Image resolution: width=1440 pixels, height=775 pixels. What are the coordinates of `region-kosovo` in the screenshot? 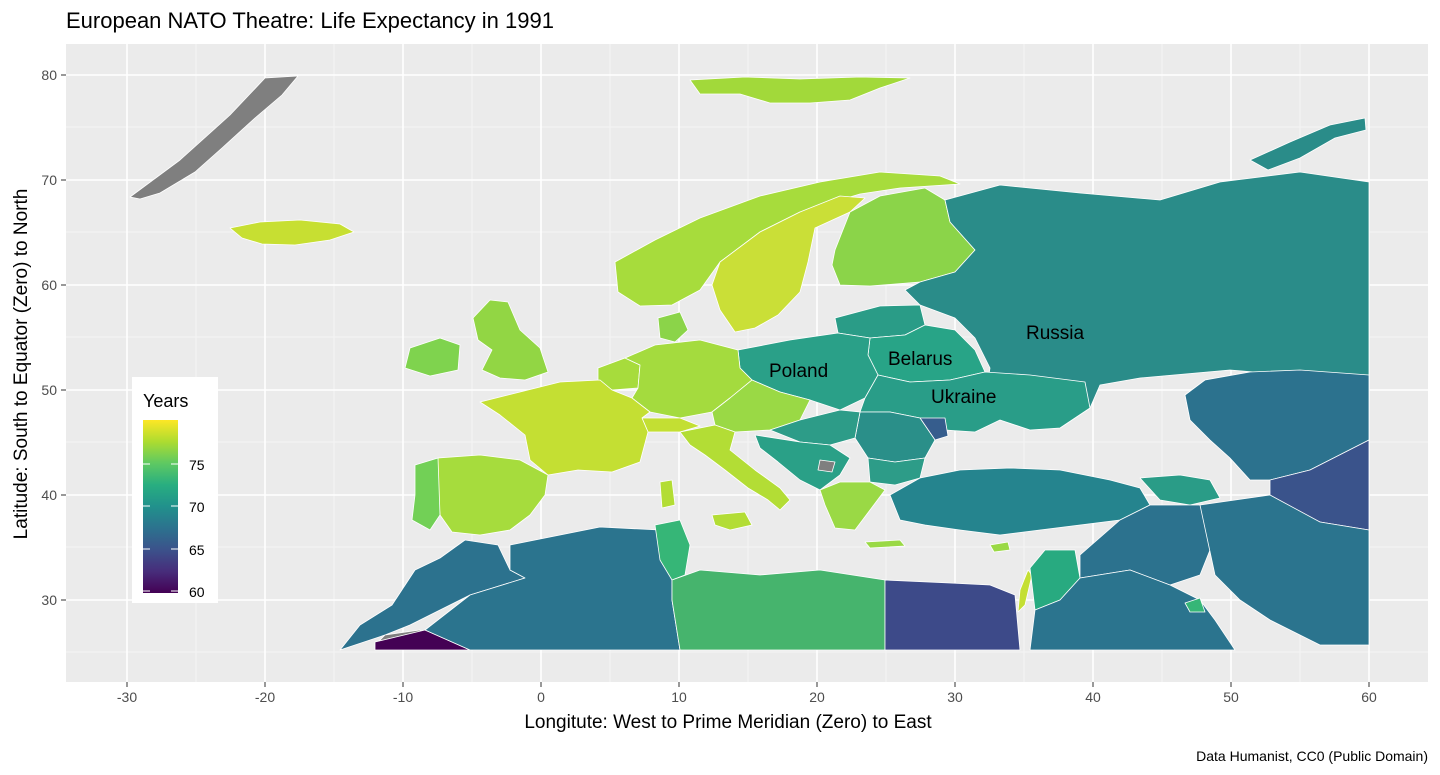 It's located at (826, 466).